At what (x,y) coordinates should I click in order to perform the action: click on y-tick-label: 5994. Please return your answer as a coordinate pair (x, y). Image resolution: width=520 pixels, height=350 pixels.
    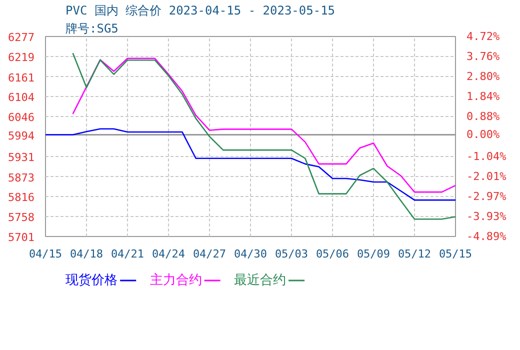
    Looking at the image, I should click on (21, 135).